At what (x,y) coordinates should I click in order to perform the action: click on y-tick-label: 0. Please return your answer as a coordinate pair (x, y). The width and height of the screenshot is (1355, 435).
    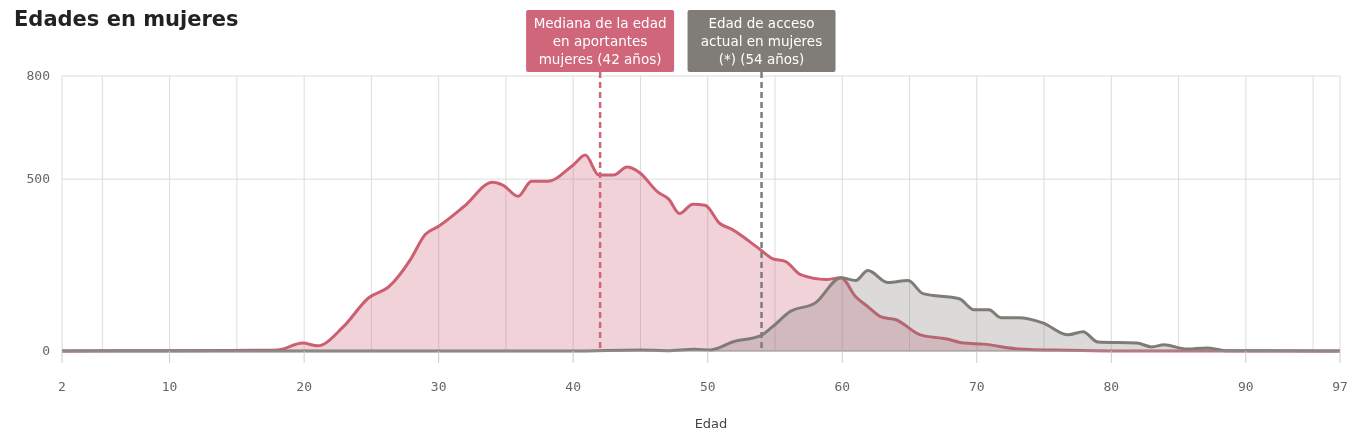
    Looking at the image, I should click on (46, 350).